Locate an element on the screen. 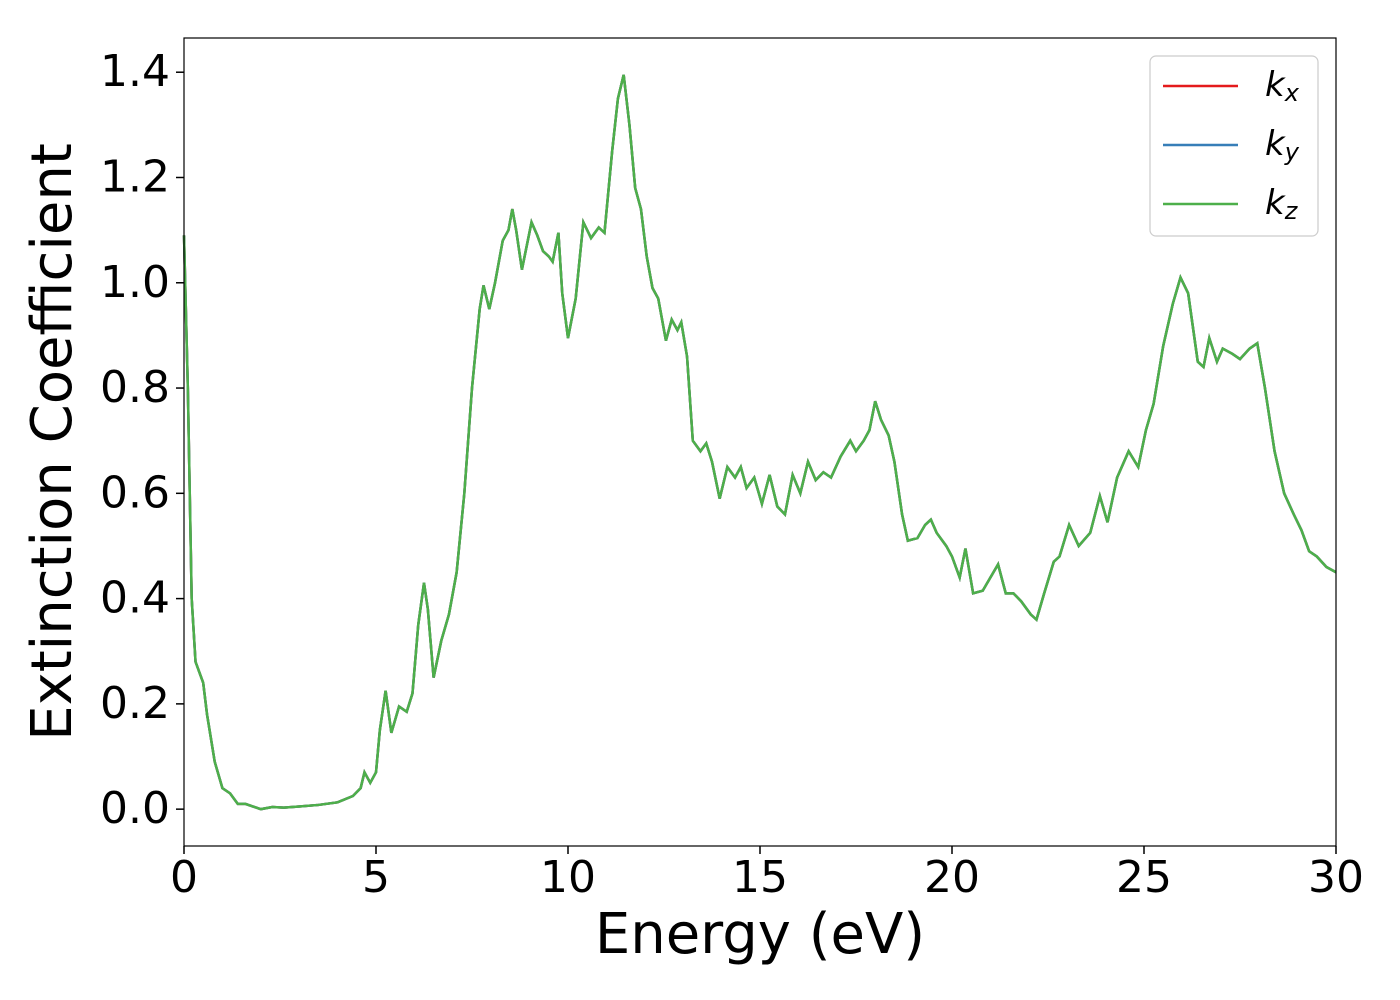  y-tick-label: 1.4 is located at coordinates (135, 71).